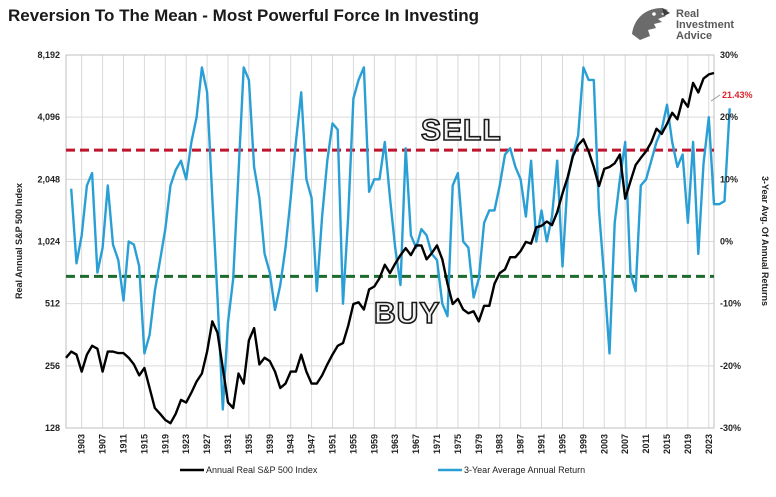 This screenshot has height=497, width=776. What do you see at coordinates (228, 444) in the screenshot?
I see `x-tick-label: 1931` at bounding box center [228, 444].